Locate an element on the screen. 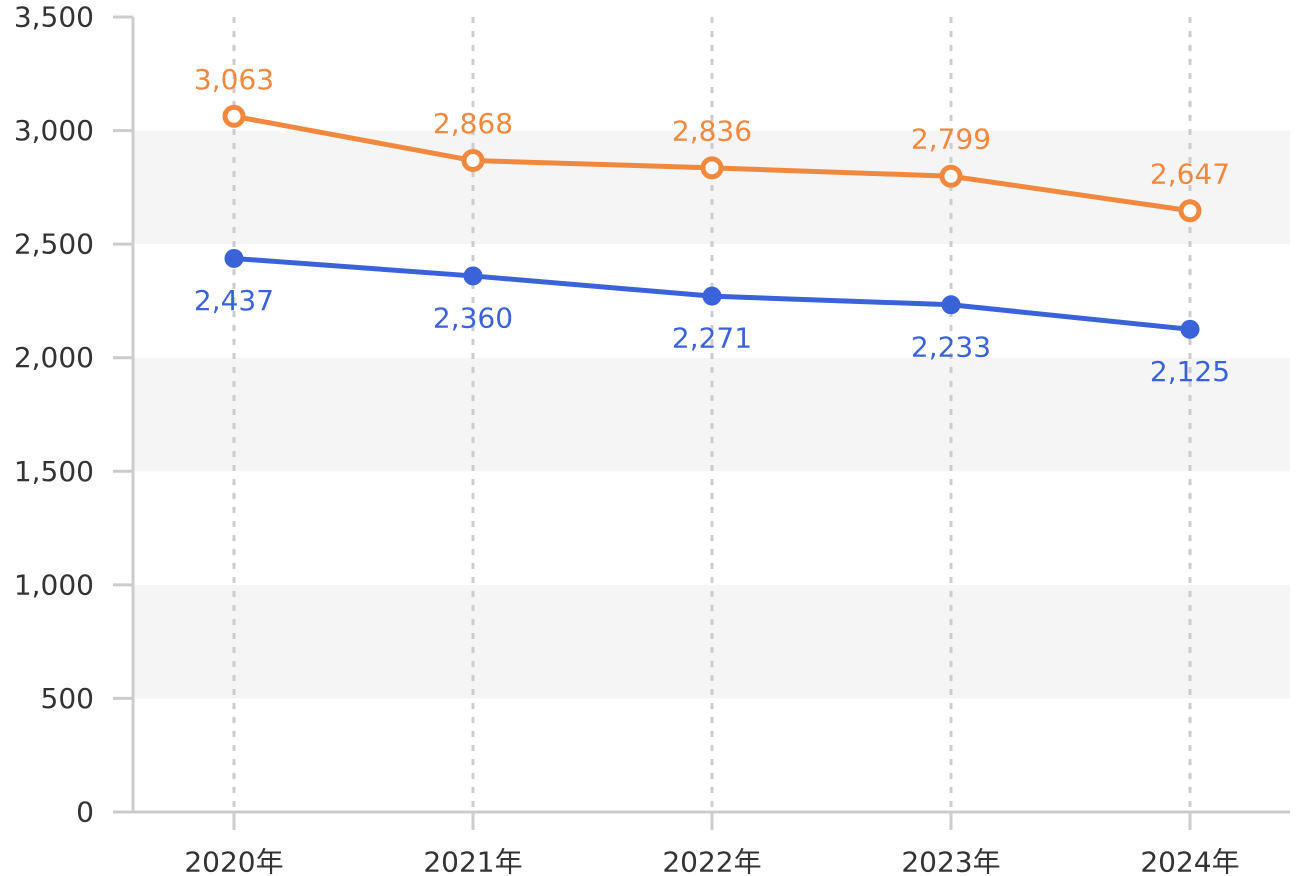  y-tick-label: 1,500 is located at coordinates (54, 471).